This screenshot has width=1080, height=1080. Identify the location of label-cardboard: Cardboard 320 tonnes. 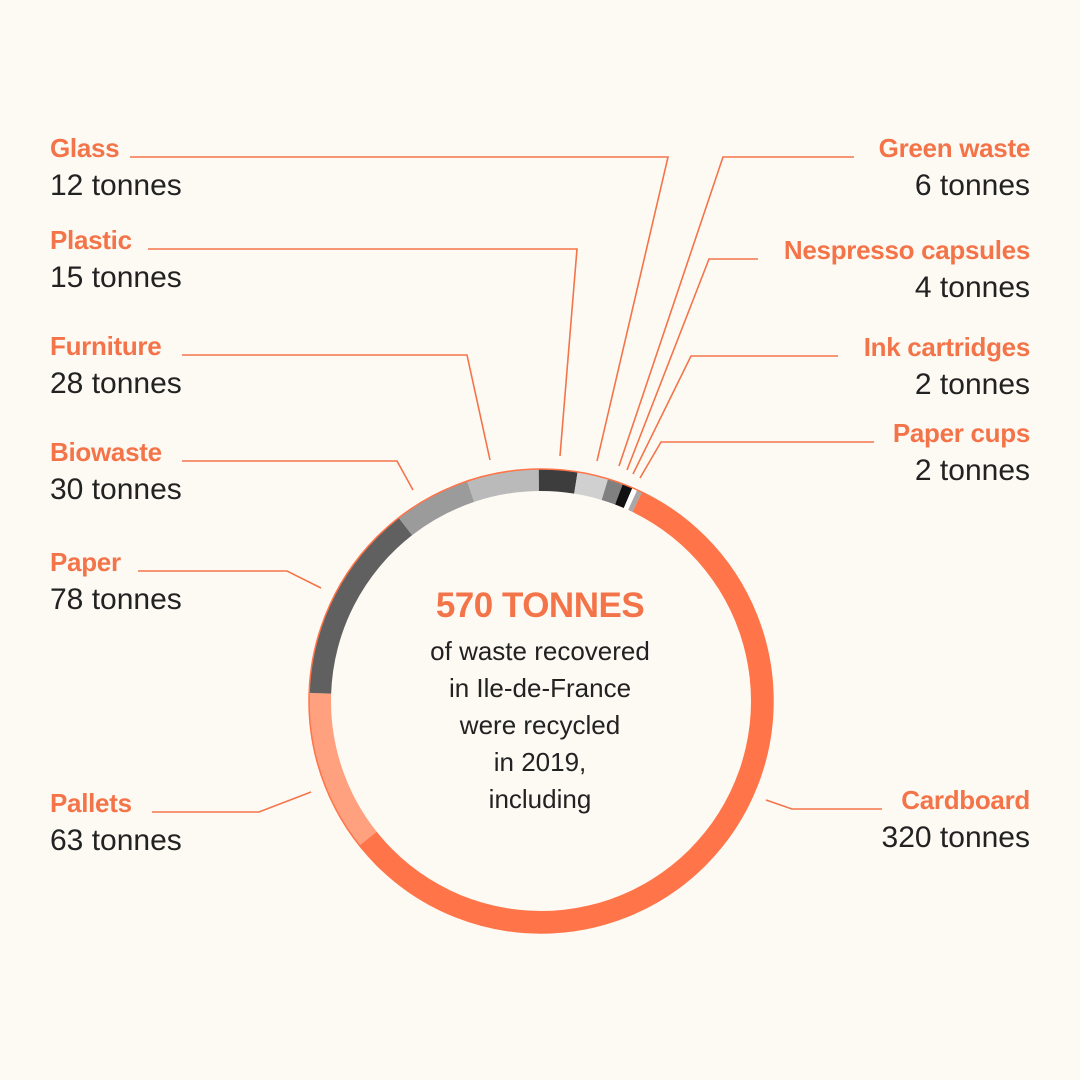
(956, 819).